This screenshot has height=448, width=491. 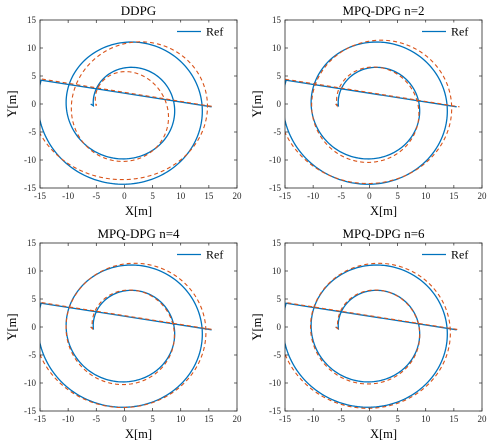 What do you see at coordinates (126, 113) in the screenshot?
I see `series-line-ref` at bounding box center [126, 113].